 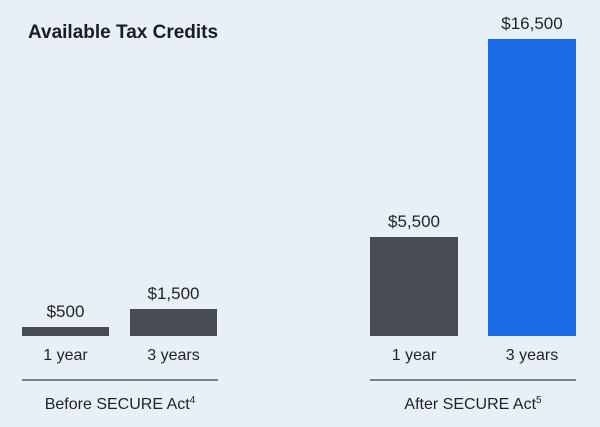 I want to click on footnote-marker: 4, so click(x=193, y=400).